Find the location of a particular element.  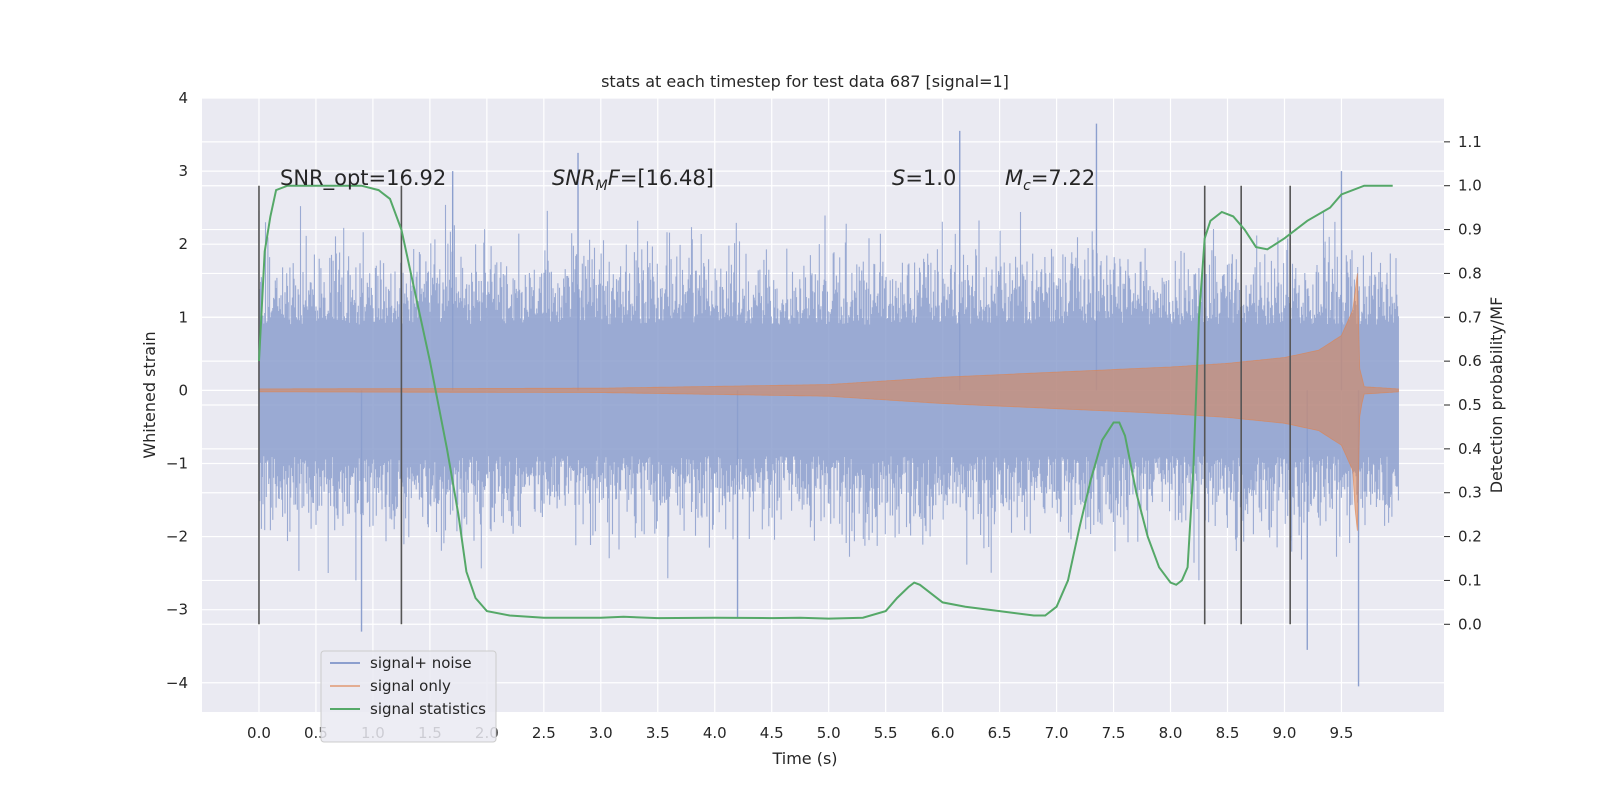

annotation-snr-mf: SNRMF=[16.48] is located at coordinates (633, 180).